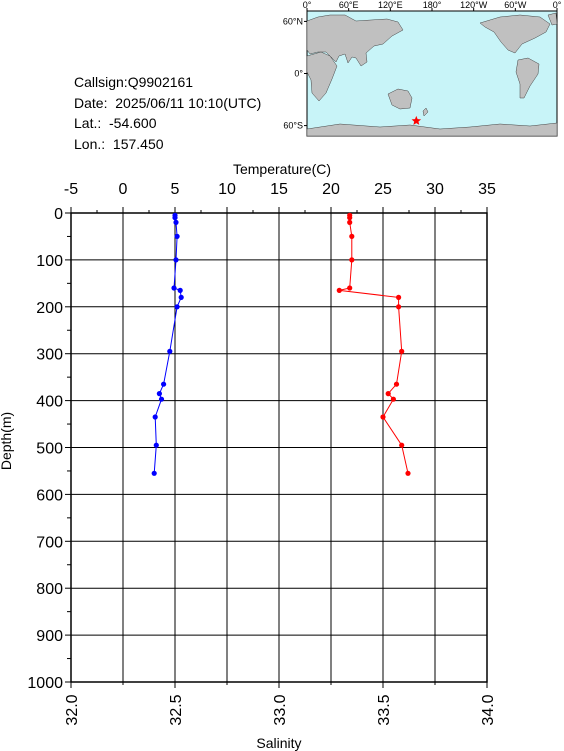 This screenshot has height=751, width=564. What do you see at coordinates (400, 99) in the screenshot?
I see `map-australia` at bounding box center [400, 99].